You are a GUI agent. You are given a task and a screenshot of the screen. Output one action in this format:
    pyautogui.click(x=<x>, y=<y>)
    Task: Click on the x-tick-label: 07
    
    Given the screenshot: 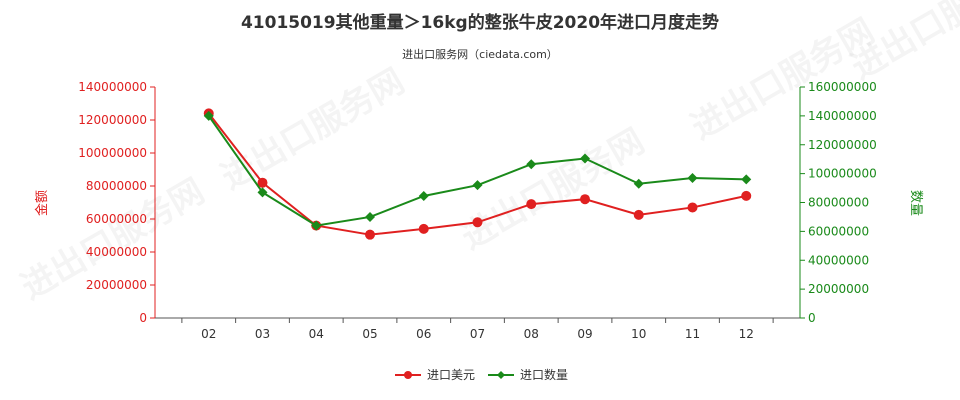 What is the action you would take?
    pyautogui.click(x=477, y=334)
    